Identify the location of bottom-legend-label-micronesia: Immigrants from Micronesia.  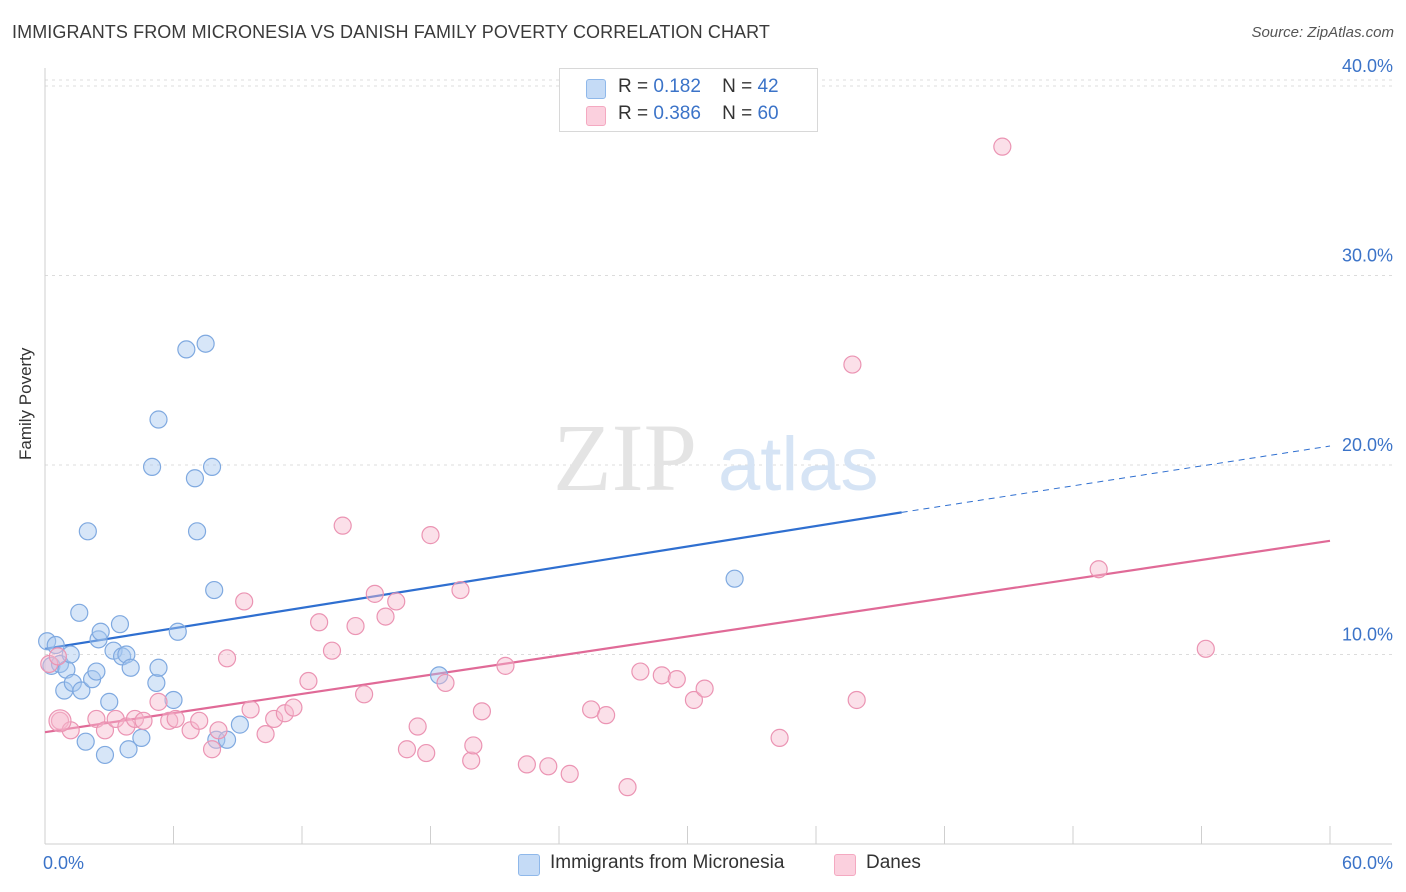
(667, 862).